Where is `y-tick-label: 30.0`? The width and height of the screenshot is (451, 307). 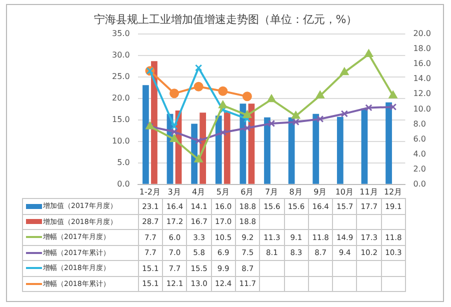 y-tick-label: 30.0 is located at coordinates (121, 55).